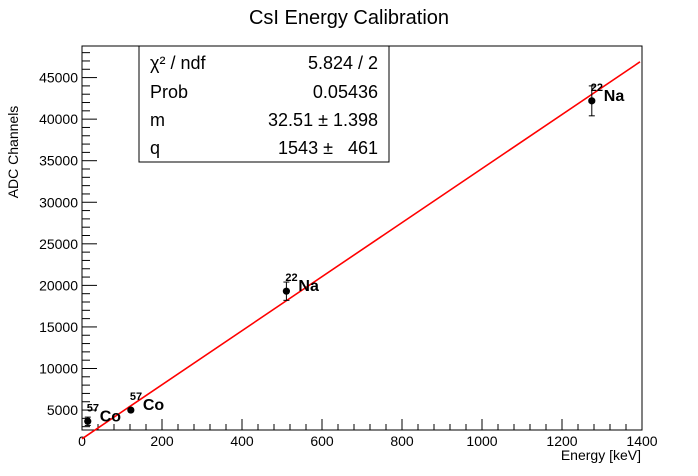 Image resolution: width=698 pixels, height=476 pixels. What do you see at coordinates (242, 441) in the screenshot?
I see `x-tick-label: 400` at bounding box center [242, 441].